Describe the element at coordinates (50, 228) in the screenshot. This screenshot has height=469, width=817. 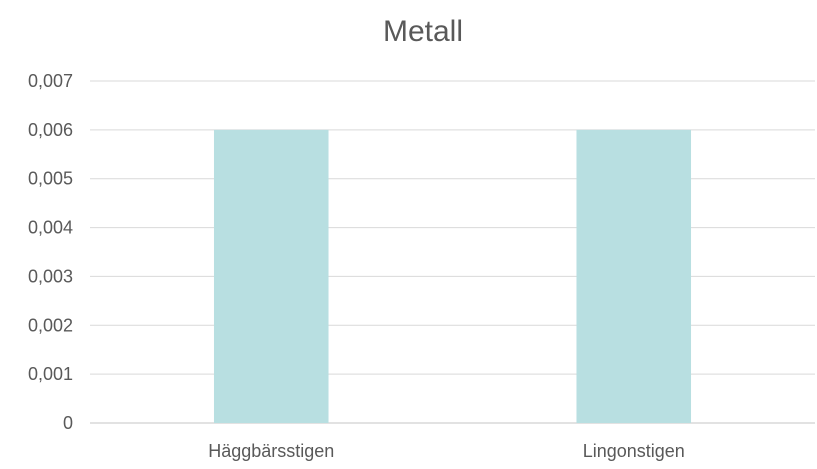
I see `y-tick-label: 0,004` at that location.